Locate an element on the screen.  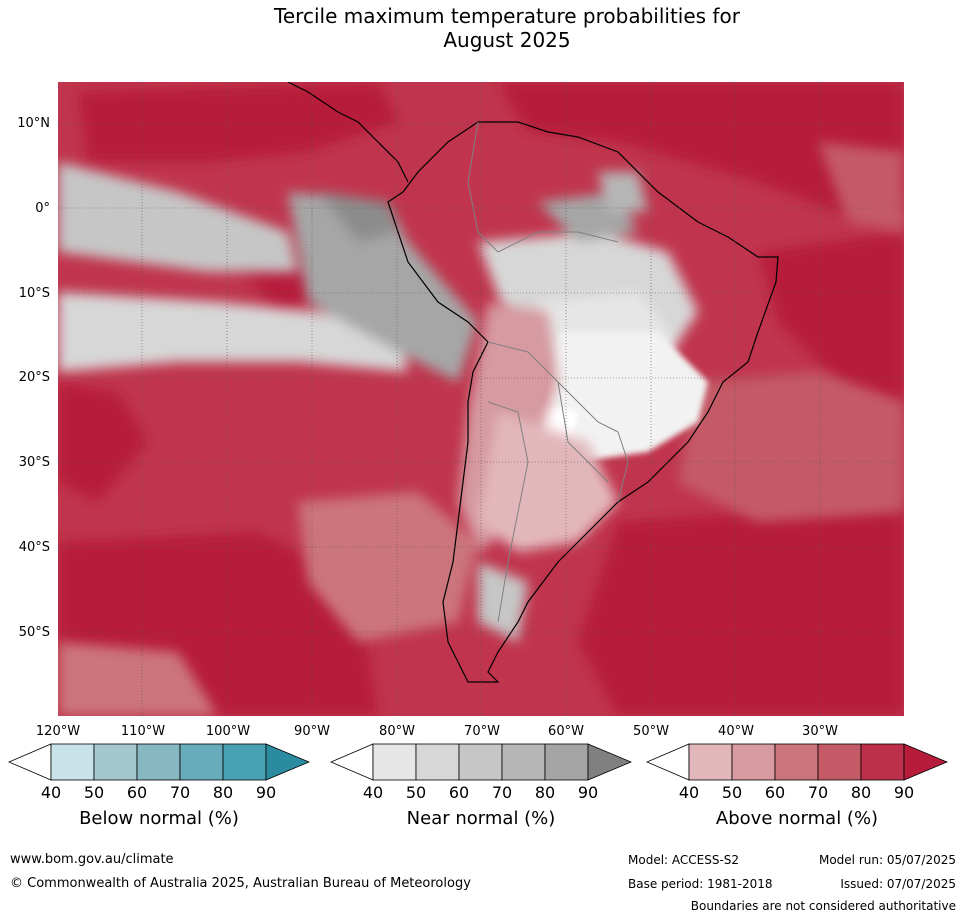
lat-label-20s: 20°S is located at coordinates (34, 377).